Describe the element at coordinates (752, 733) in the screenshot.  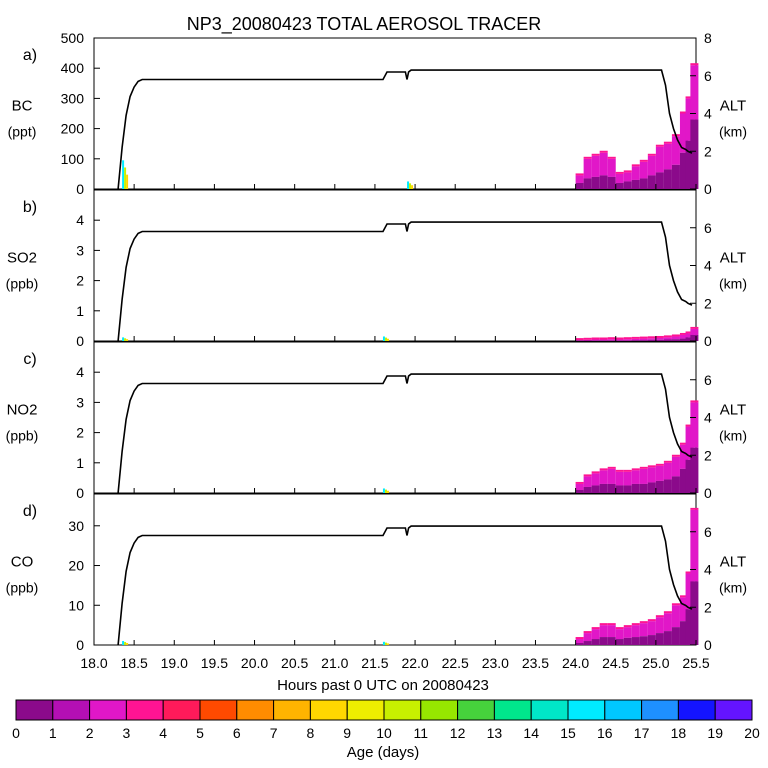
I see `colorbar-tick-label: 20` at that location.